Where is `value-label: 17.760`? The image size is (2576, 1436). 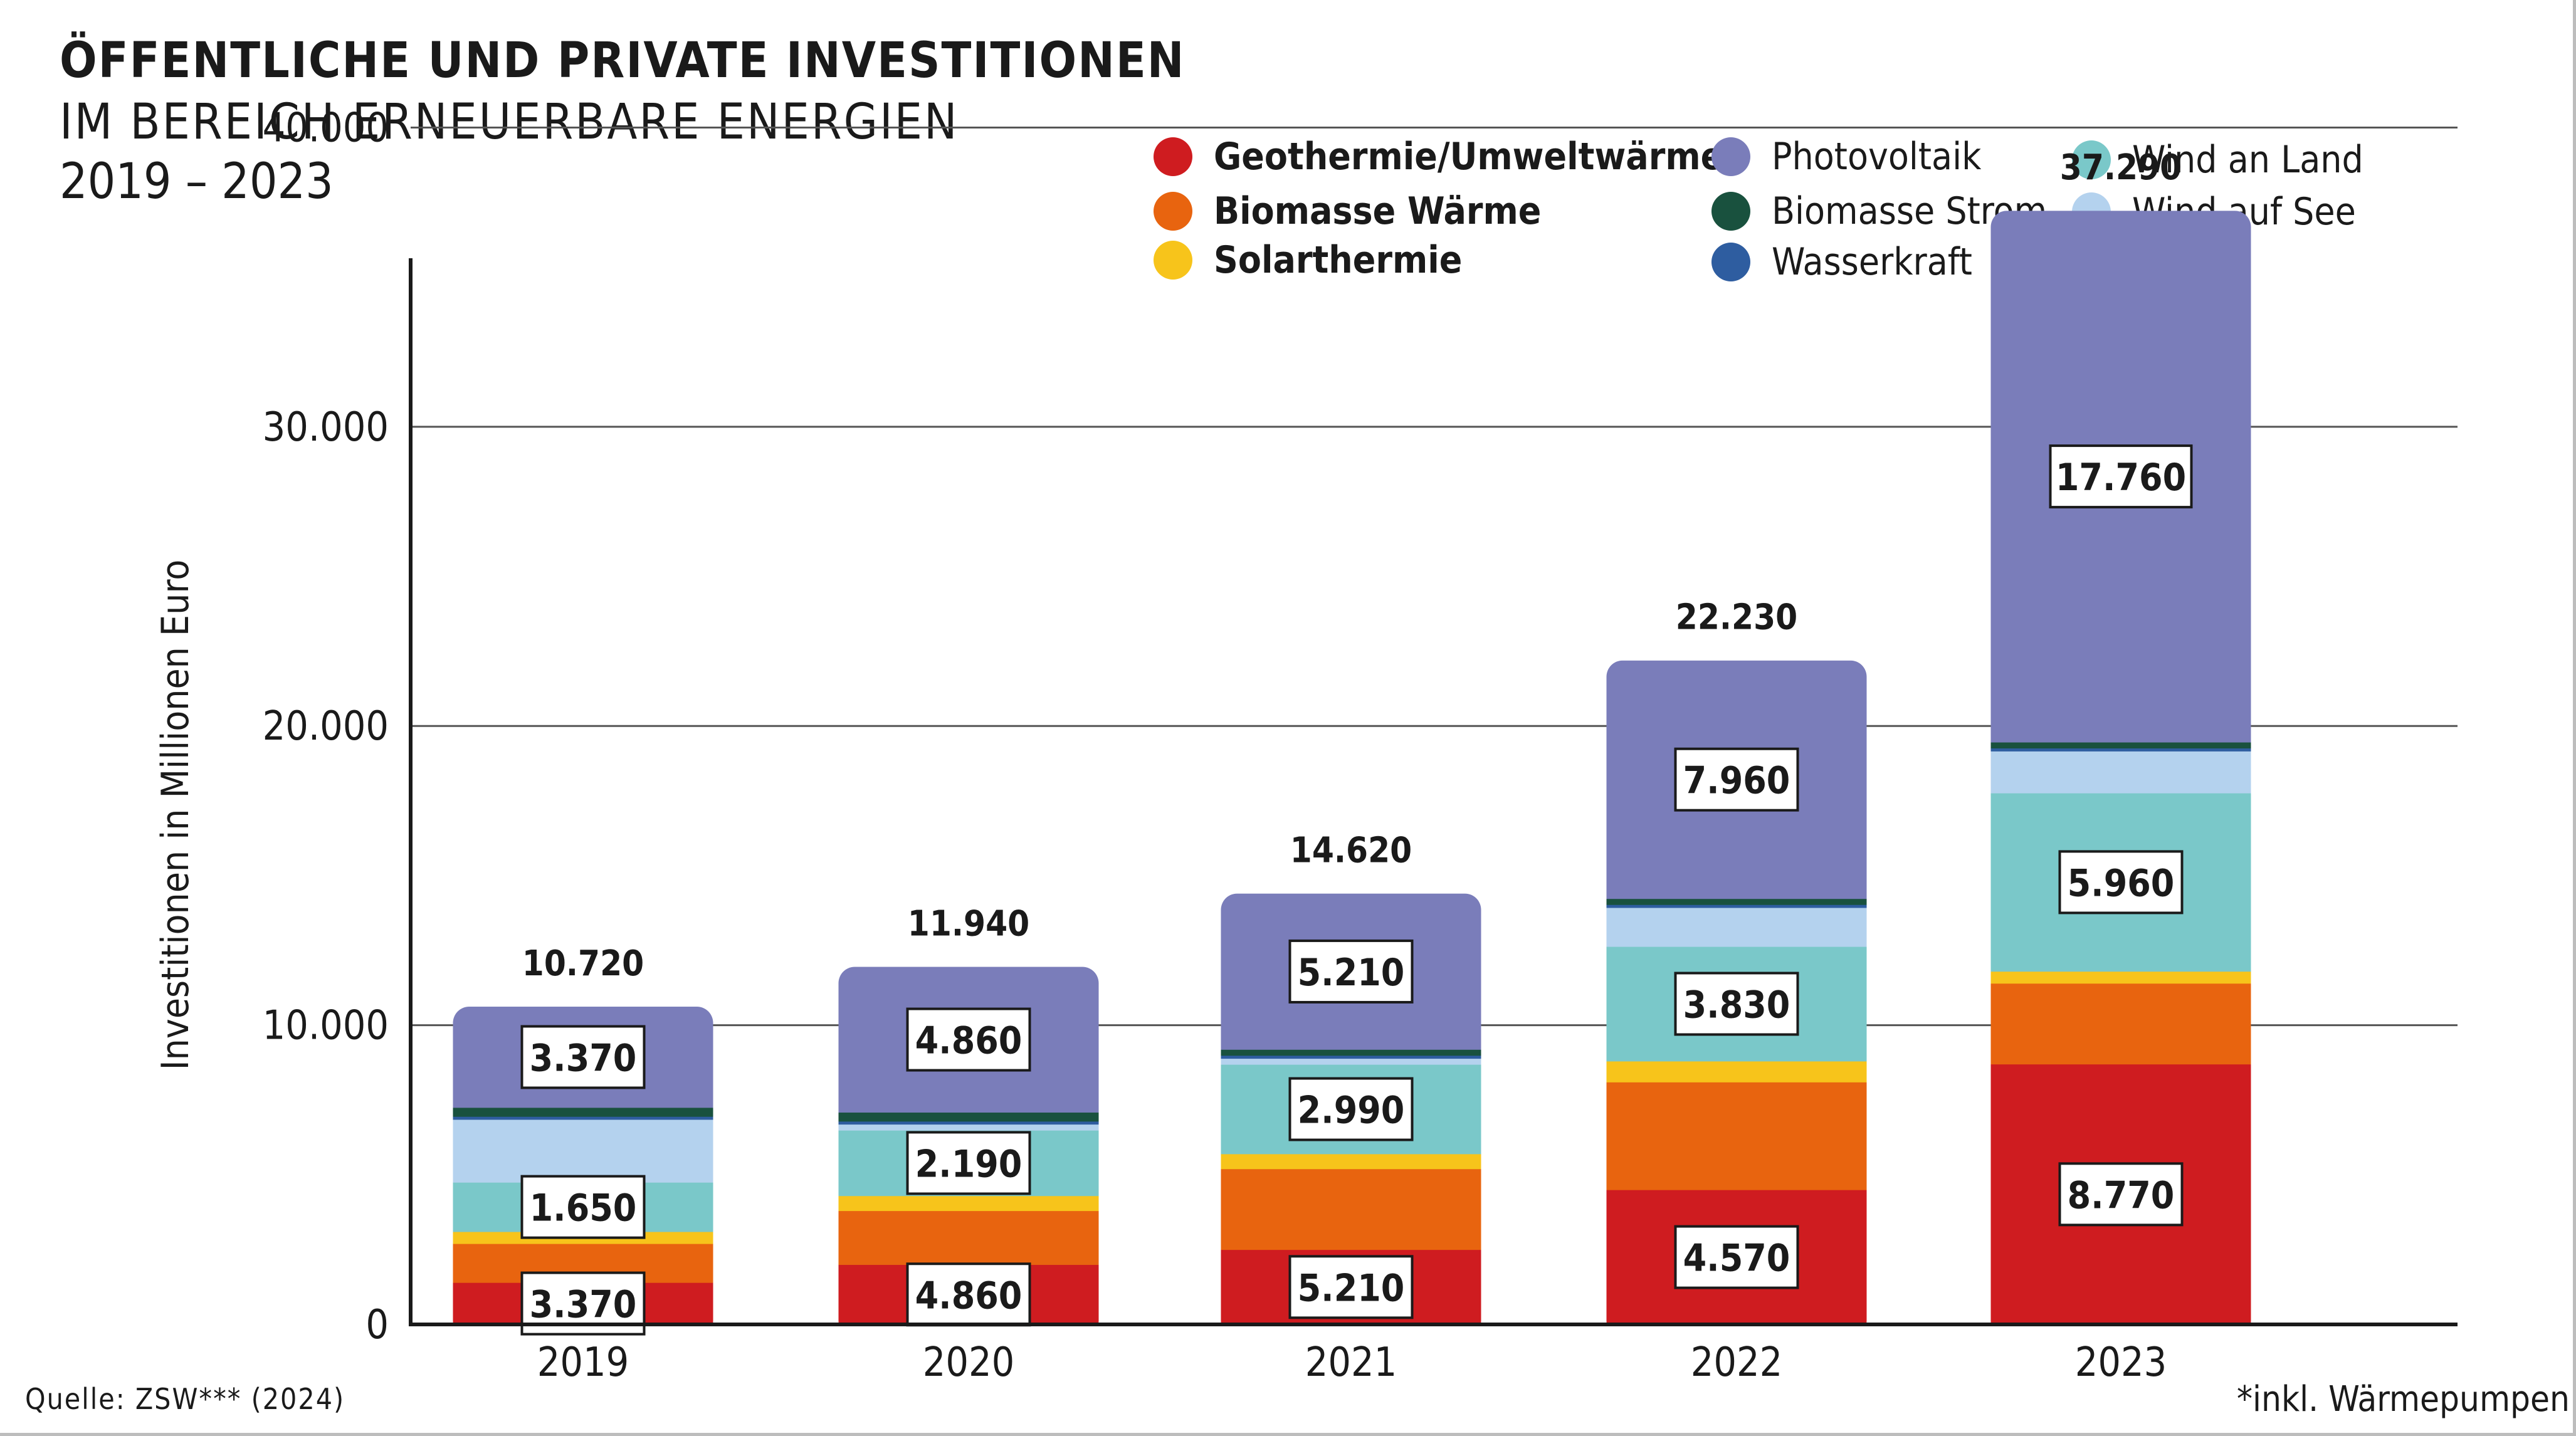 value-label: 17.760 is located at coordinates (2121, 478).